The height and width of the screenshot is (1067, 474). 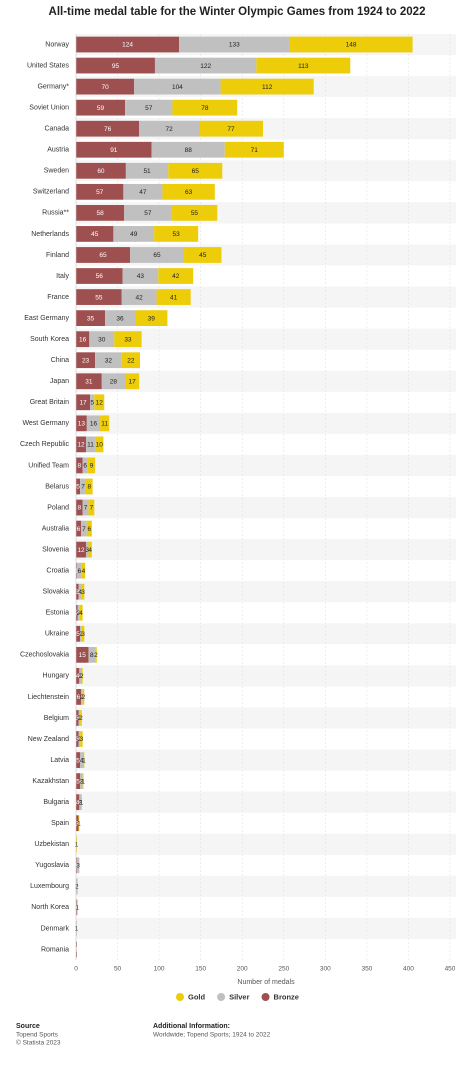 I want to click on x-tick-label: 400, so click(x=408, y=969).